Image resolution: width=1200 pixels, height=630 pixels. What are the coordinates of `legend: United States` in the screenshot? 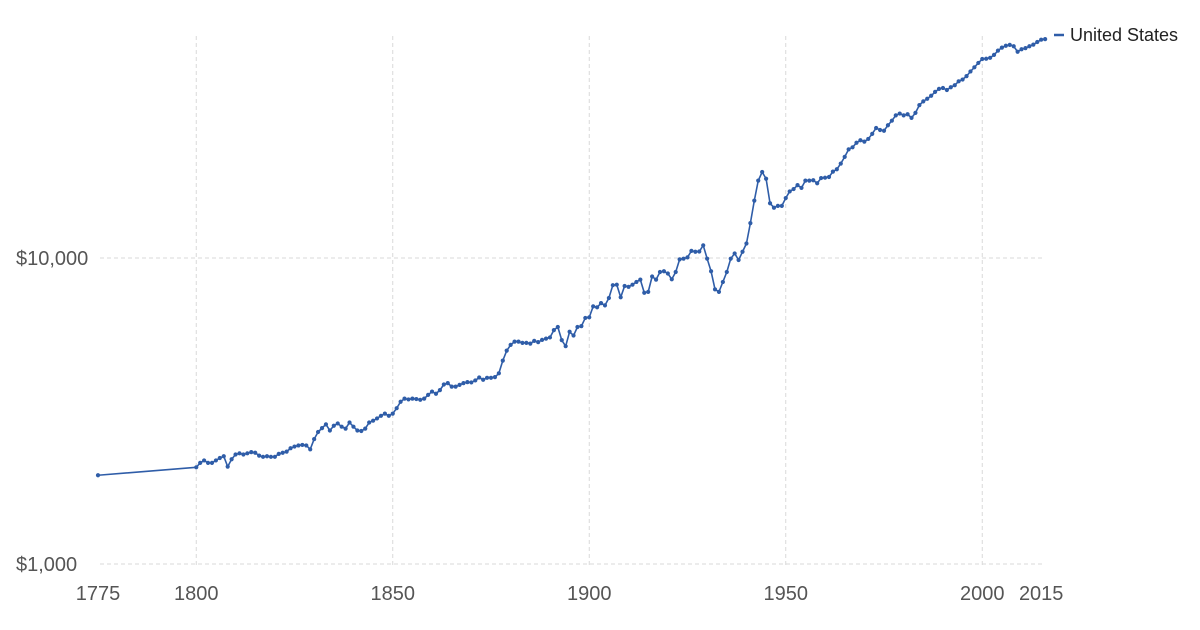 It's located at (1116, 35).